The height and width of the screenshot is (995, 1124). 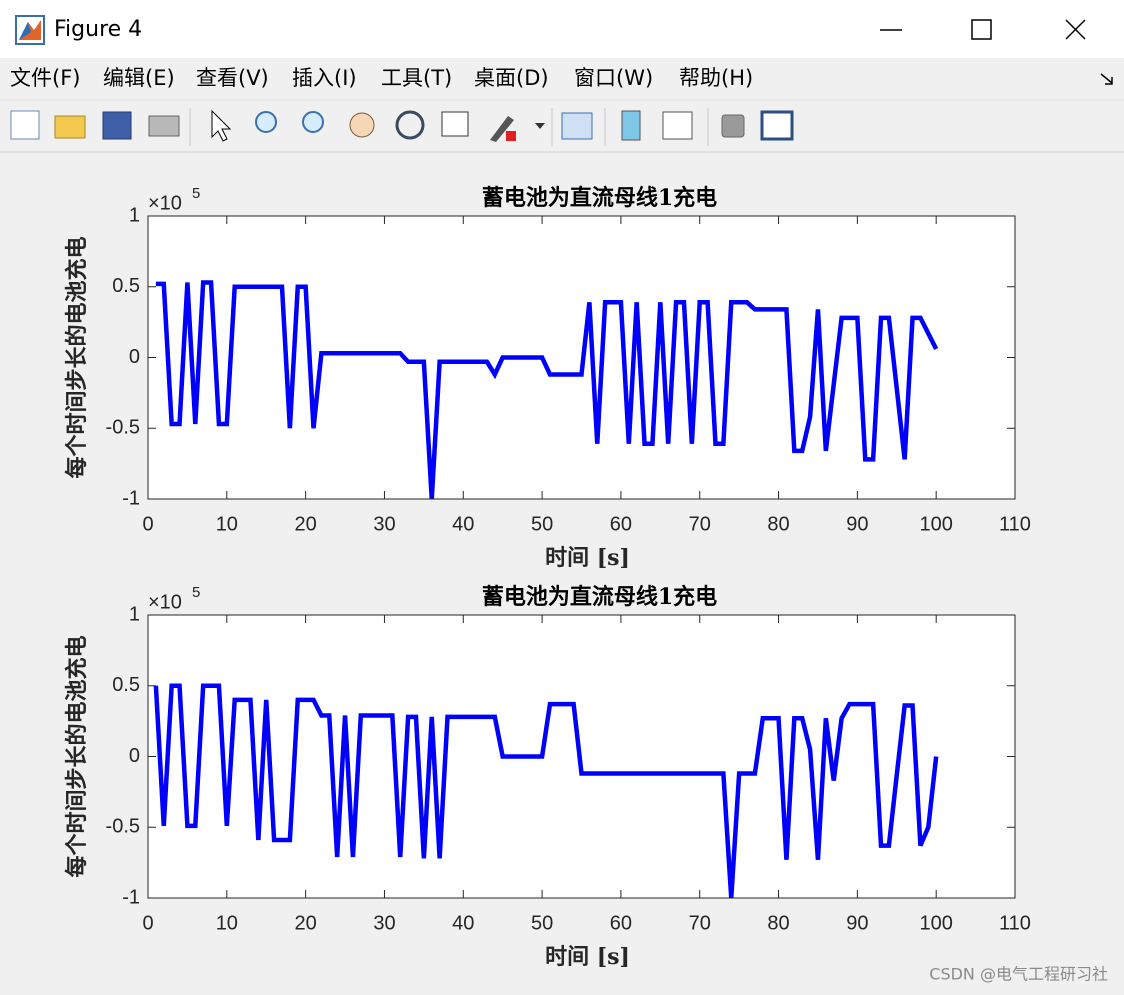 I want to click on save-button, so click(x=117, y=125).